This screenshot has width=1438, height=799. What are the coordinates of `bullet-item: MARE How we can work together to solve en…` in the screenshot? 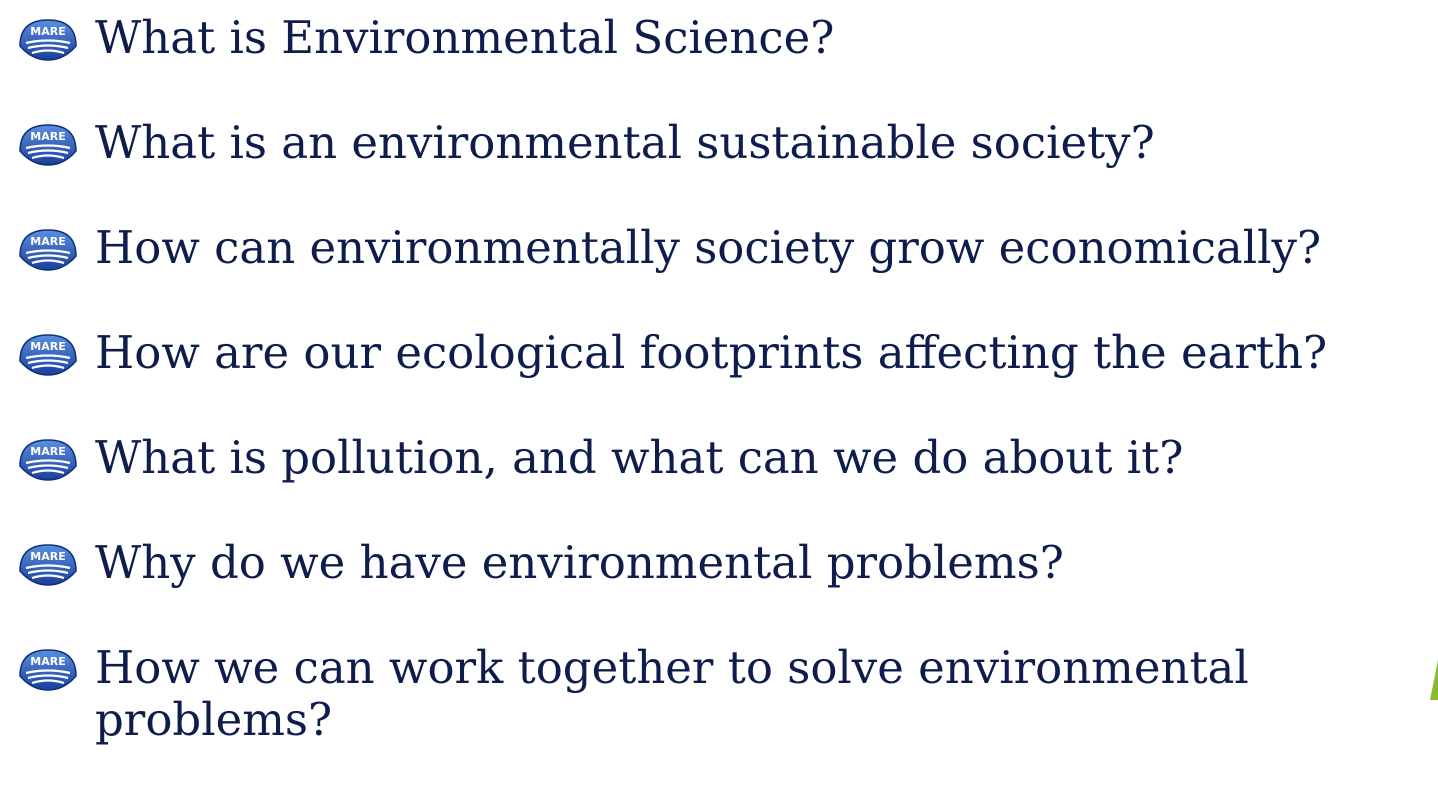 It's located at (717, 694).